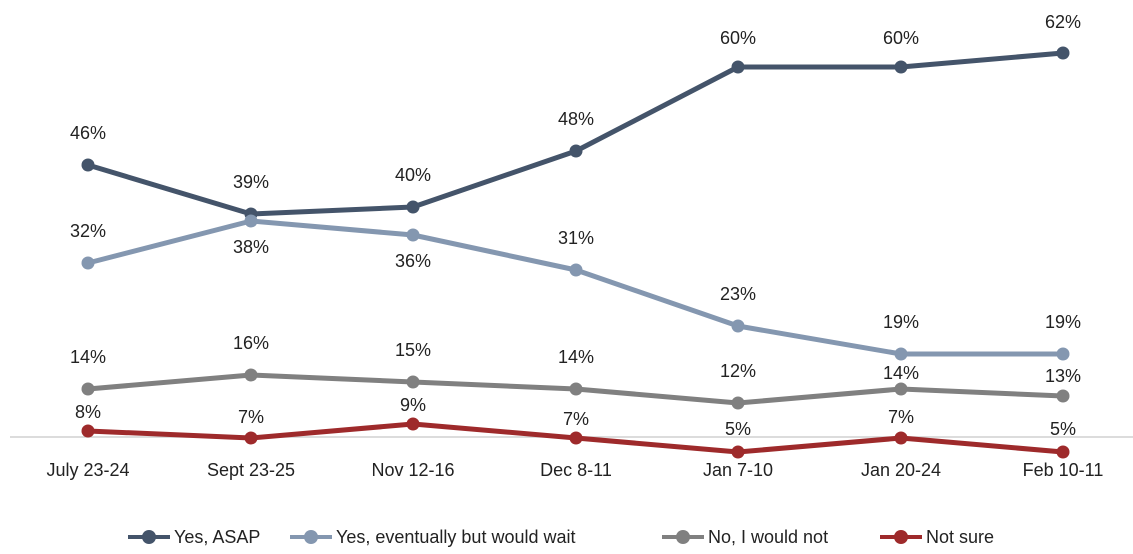  I want to click on x-tick-label: Sept 23-25, so click(251, 470).